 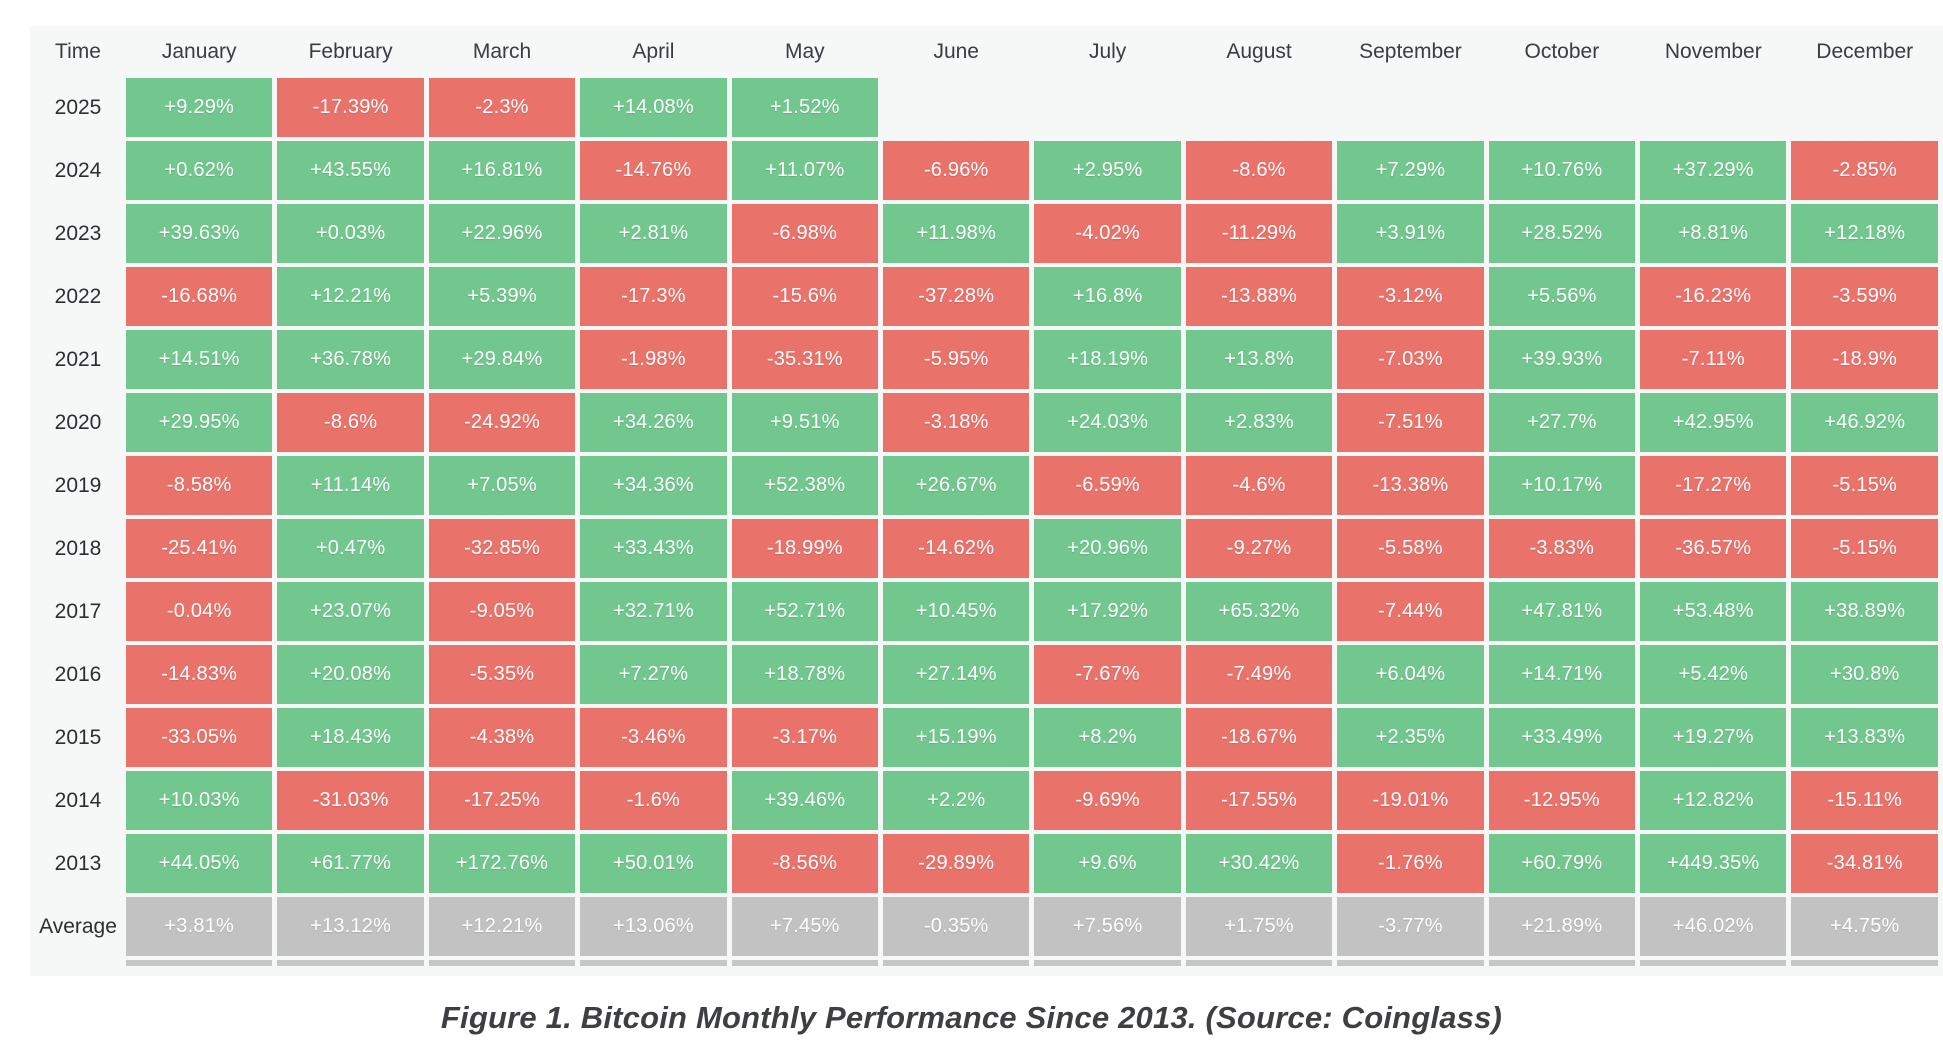 I want to click on month-header-may: May, so click(x=804, y=51).